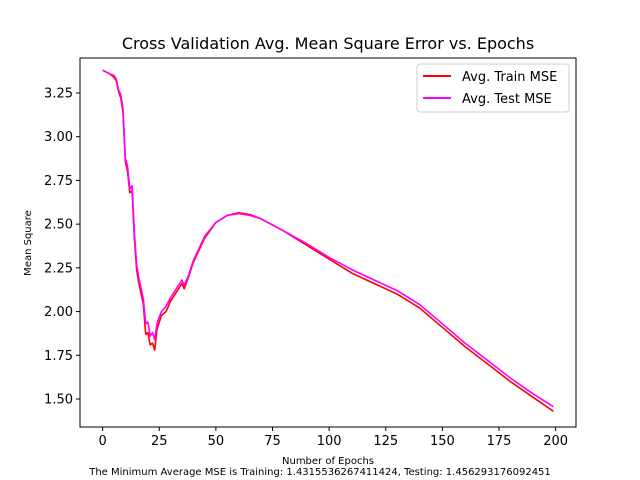 The image size is (640, 480). Describe the element at coordinates (58, 93) in the screenshot. I see `y-tick-label: 3.25` at that location.